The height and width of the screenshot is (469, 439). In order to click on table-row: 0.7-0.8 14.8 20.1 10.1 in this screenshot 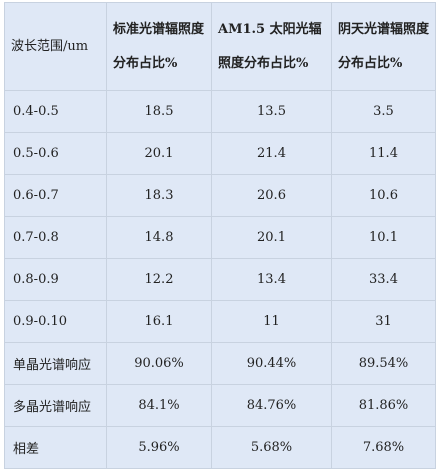, I will do `click(220, 237)`.